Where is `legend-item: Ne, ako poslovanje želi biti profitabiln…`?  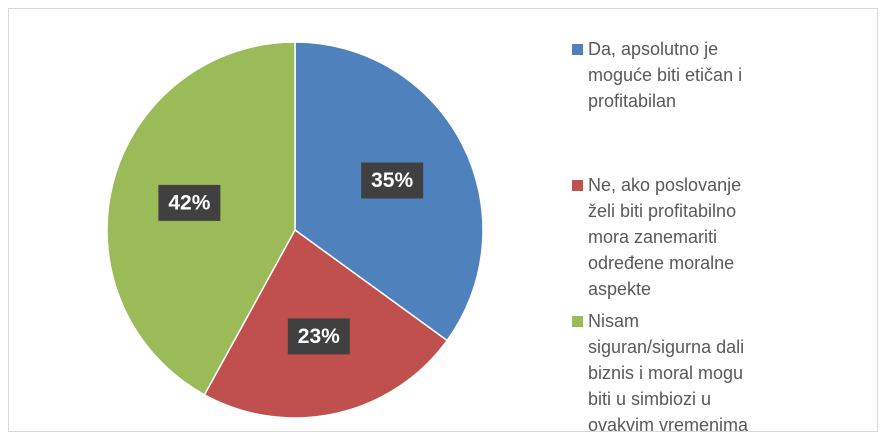 legend-item: Ne, ako poslovanje želi biti profitabiln… is located at coordinates (722, 237).